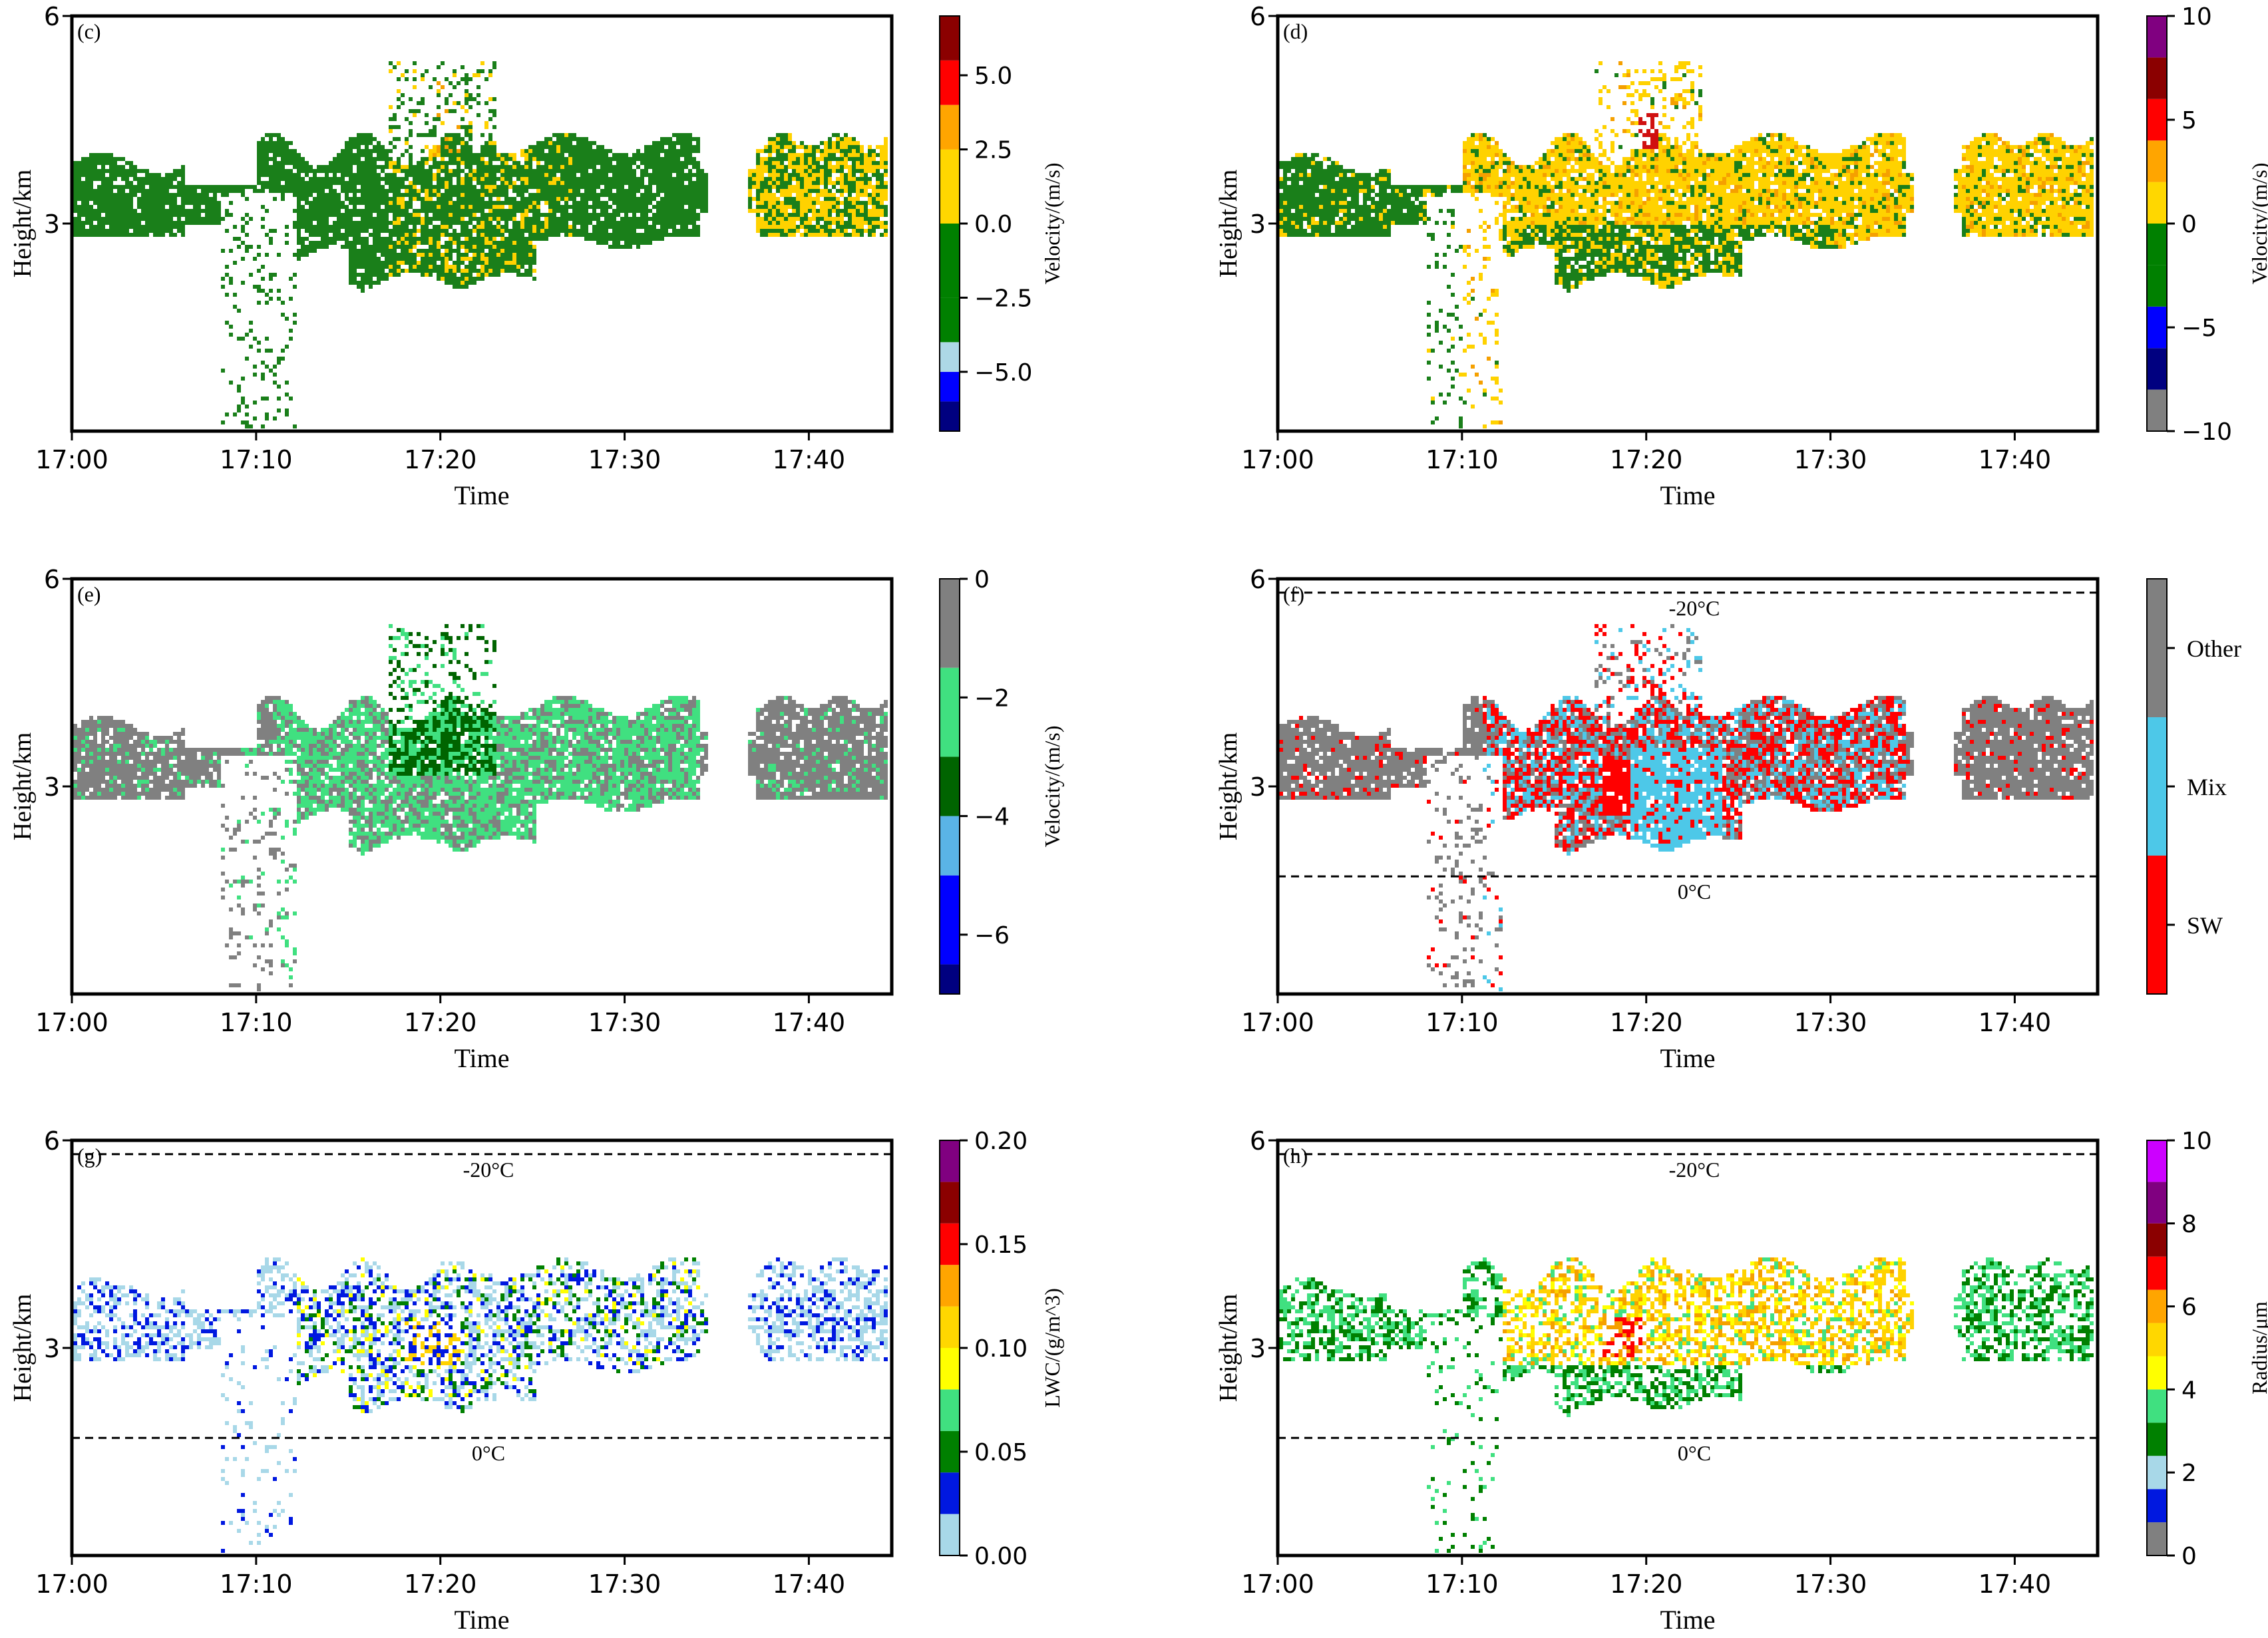 This screenshot has width=2268, height=1638. I want to click on colorbar: SW Mix Other, so click(2193, 787).